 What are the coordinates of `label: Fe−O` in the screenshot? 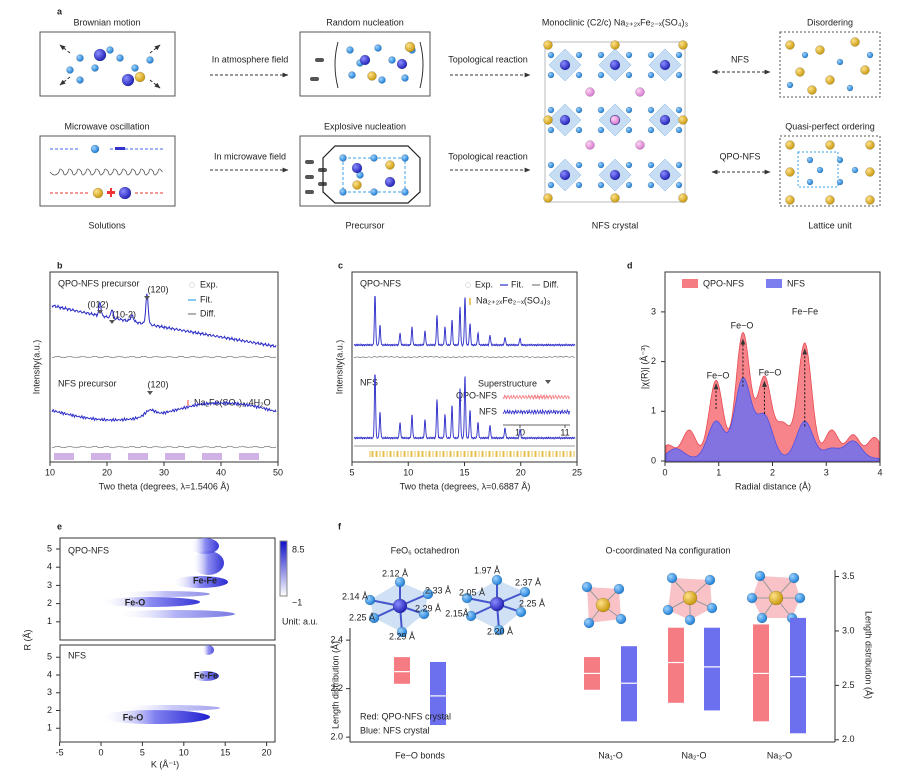 It's located at (742, 325).